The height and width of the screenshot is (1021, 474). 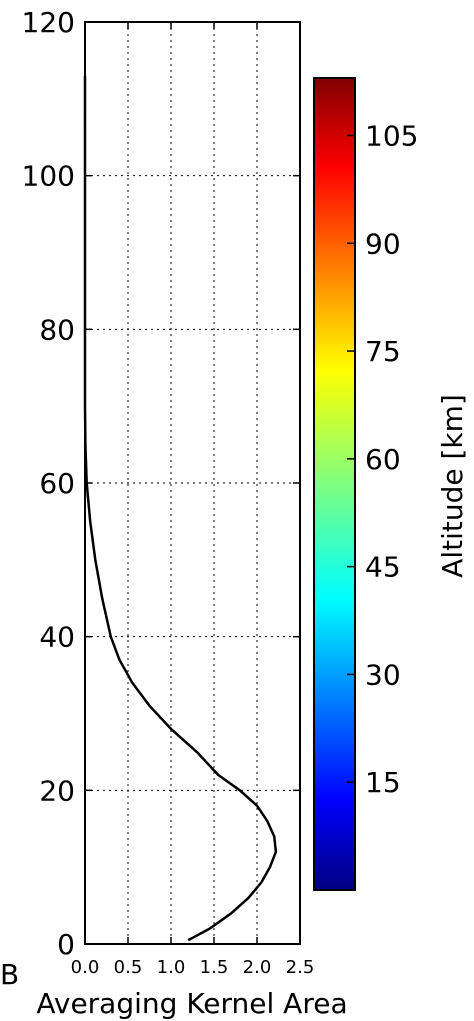 What do you see at coordinates (57, 637) in the screenshot?
I see `y-tick-label: 40` at bounding box center [57, 637].